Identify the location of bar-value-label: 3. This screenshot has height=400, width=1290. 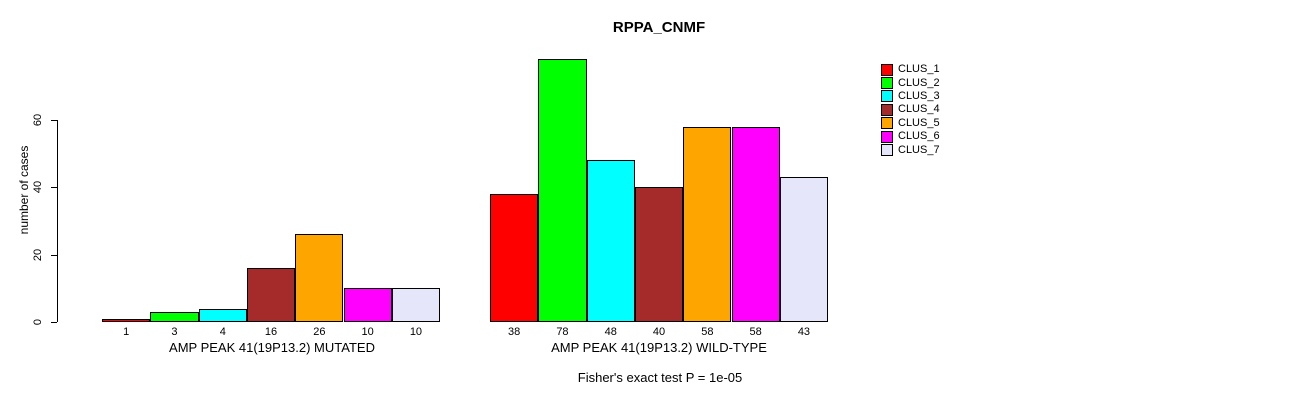
(174, 332).